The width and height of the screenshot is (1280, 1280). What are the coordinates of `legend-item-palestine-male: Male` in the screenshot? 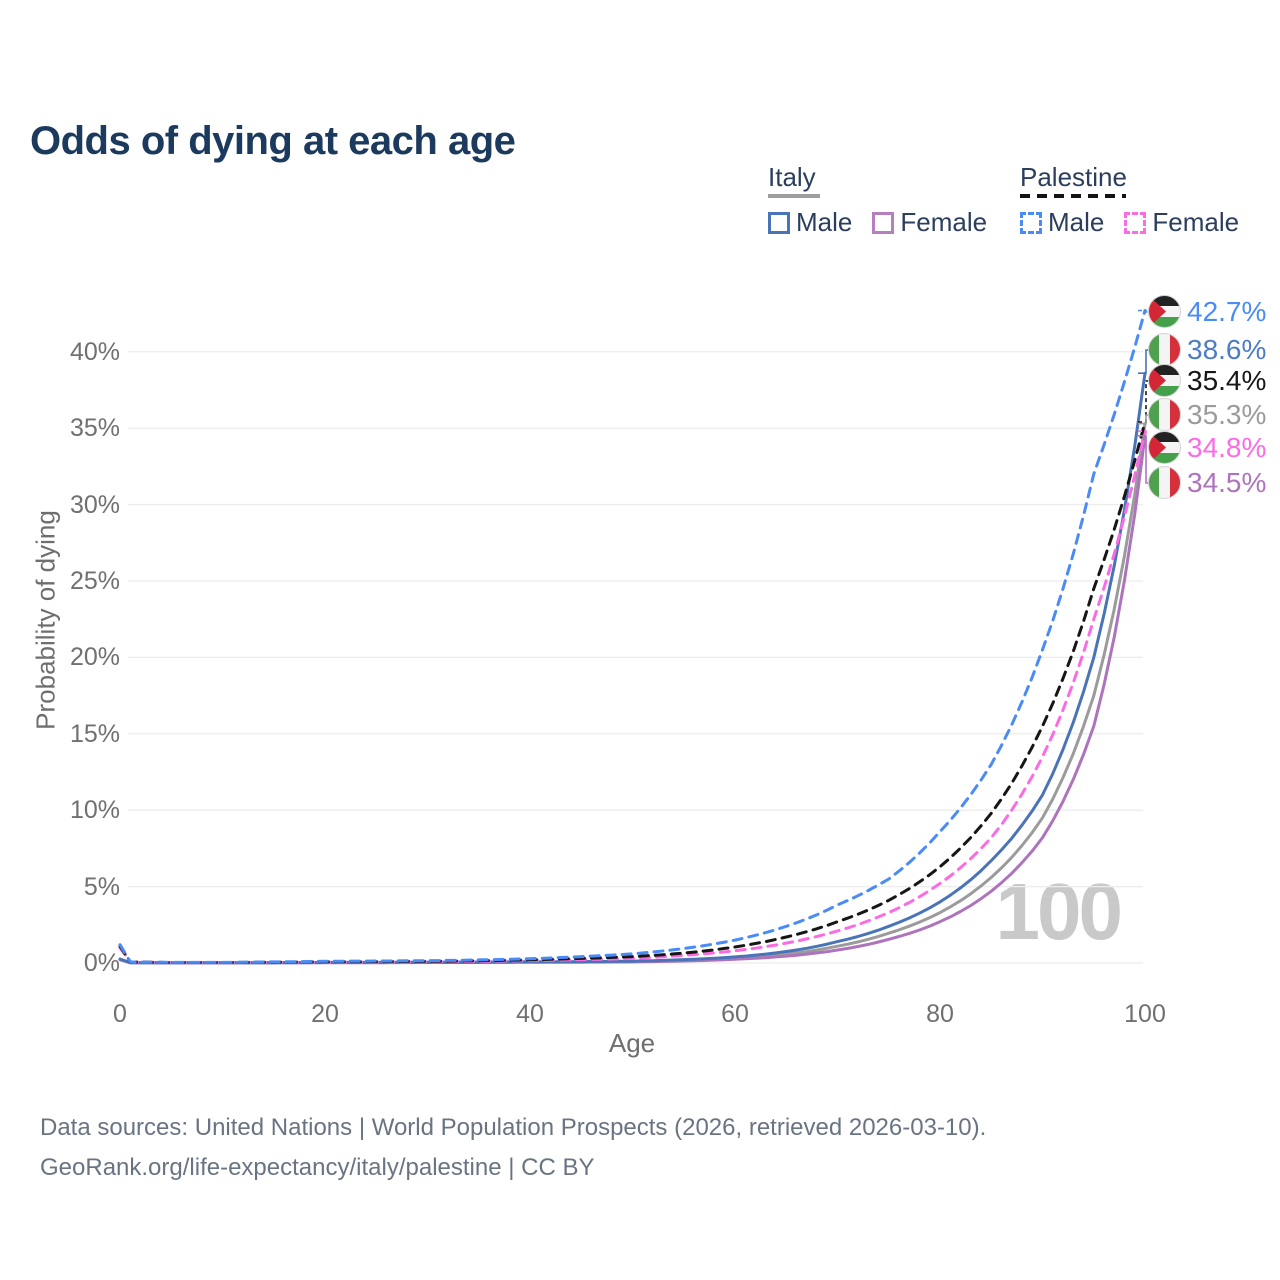 It's located at (1062, 222).